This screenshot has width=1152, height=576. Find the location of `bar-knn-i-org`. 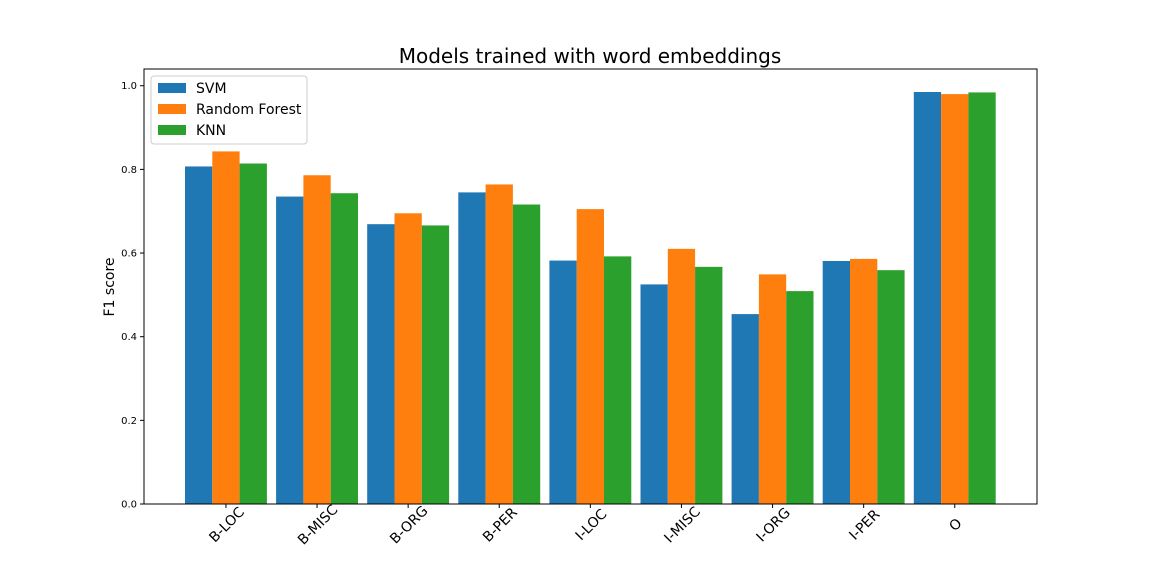

bar-knn-i-org is located at coordinates (800, 397).